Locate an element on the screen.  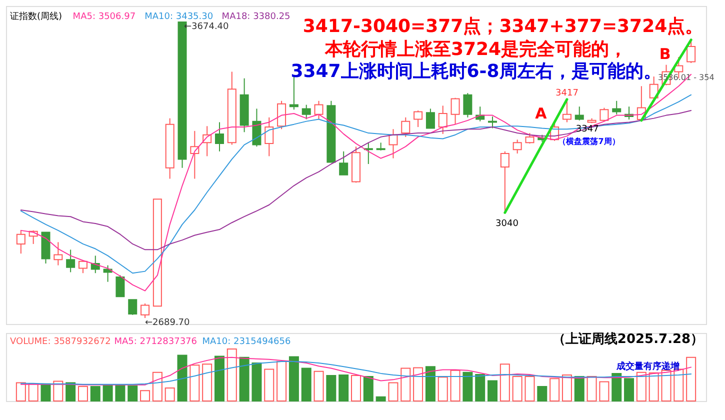
annotation: （横盘震荡7周） is located at coordinates (589, 141).